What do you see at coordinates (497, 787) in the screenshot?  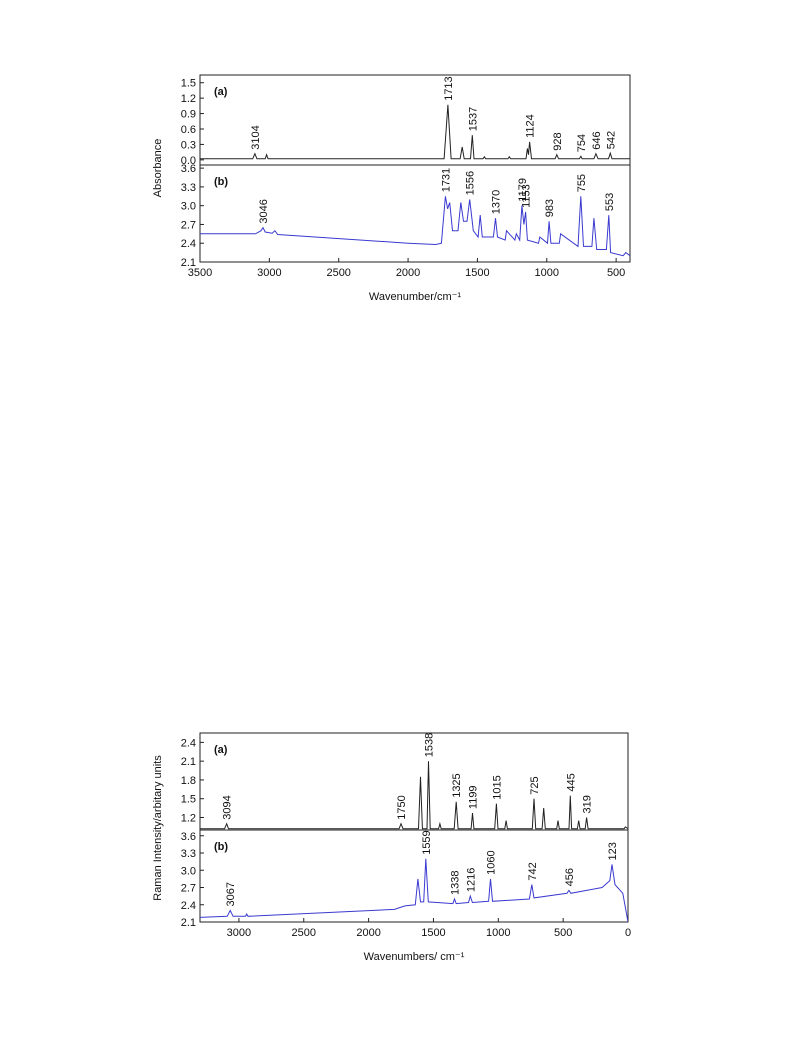 I see `peak-label: 1015` at bounding box center [497, 787].